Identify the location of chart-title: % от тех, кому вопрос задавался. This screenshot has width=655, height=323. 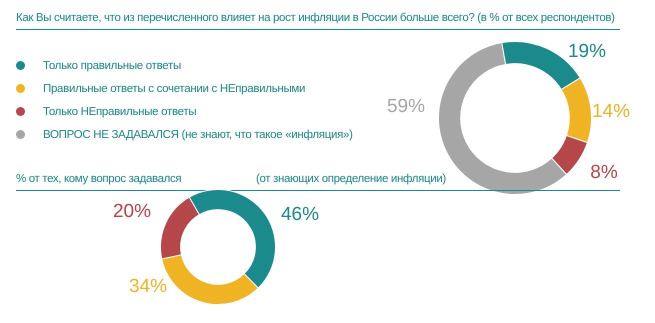
(99, 179).